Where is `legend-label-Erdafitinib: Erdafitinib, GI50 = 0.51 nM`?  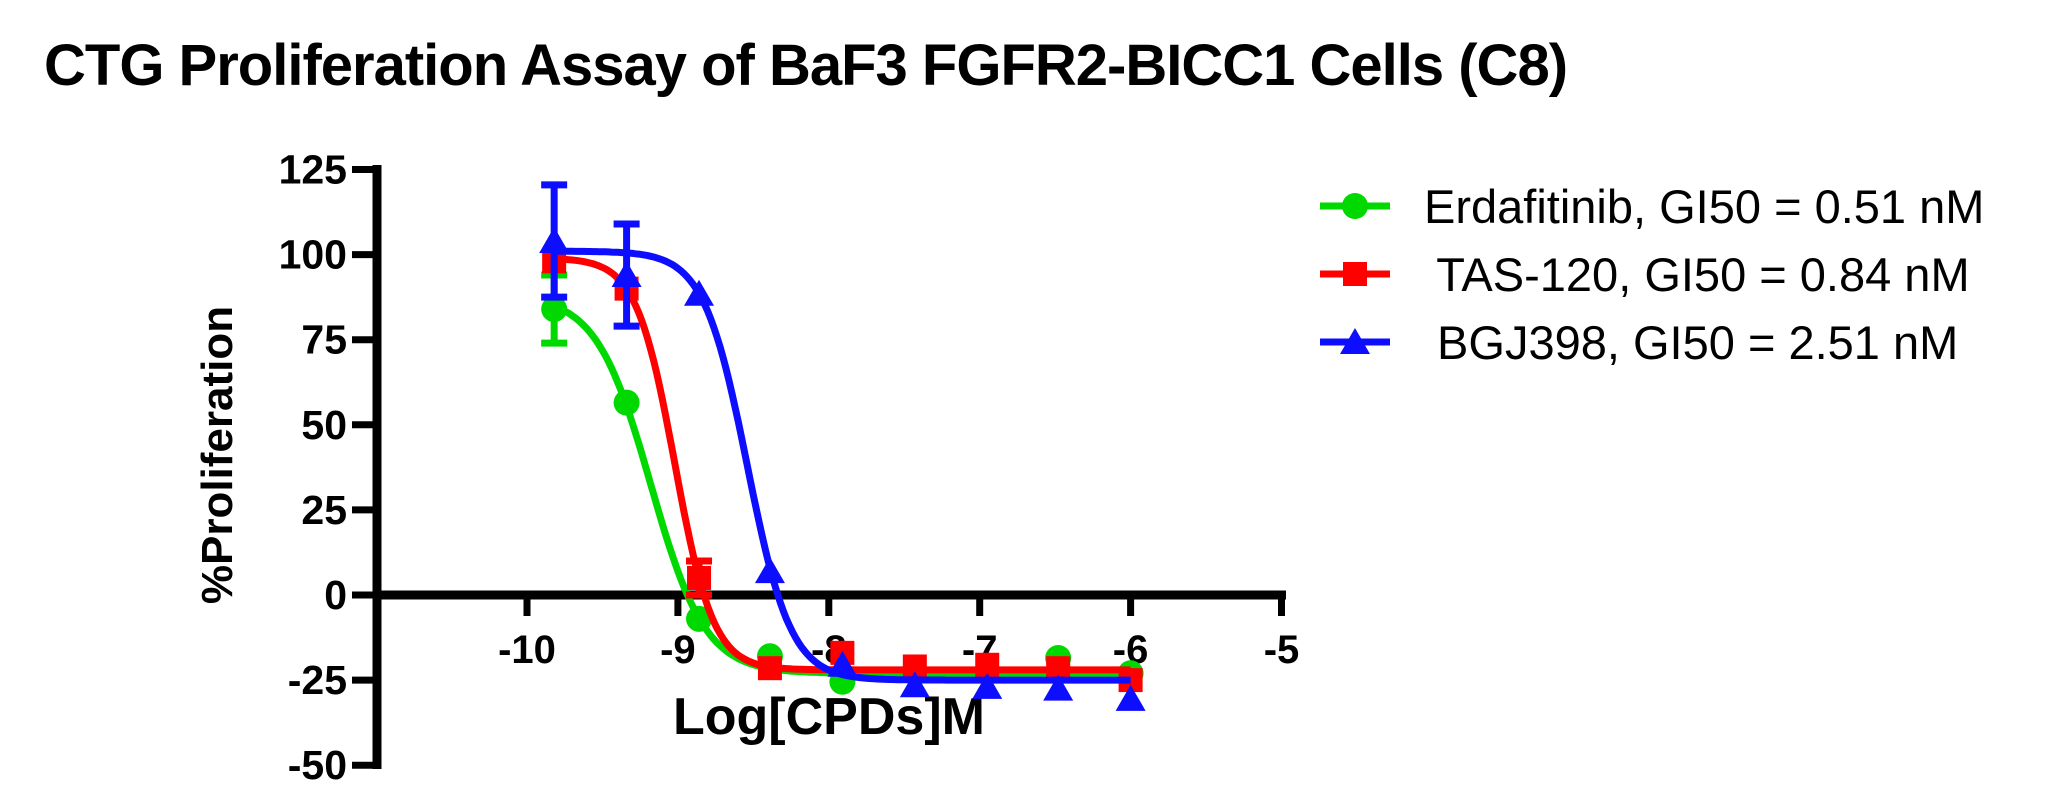
legend-label-Erdafitinib: Erdafitinib, GI50 = 0.51 nM is located at coordinates (1704, 206).